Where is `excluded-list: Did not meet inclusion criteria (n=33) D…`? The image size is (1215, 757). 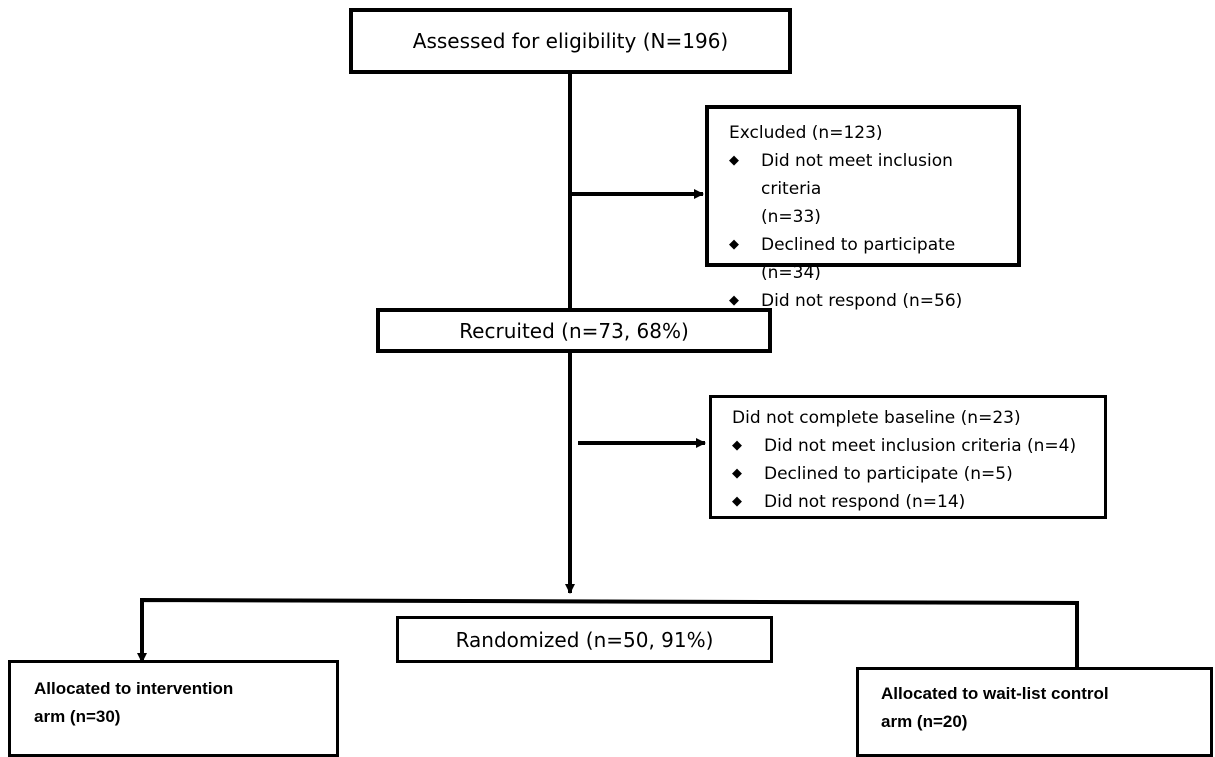 excluded-list: Did not meet inclusion criteria (n=33) D… is located at coordinates (866, 231).